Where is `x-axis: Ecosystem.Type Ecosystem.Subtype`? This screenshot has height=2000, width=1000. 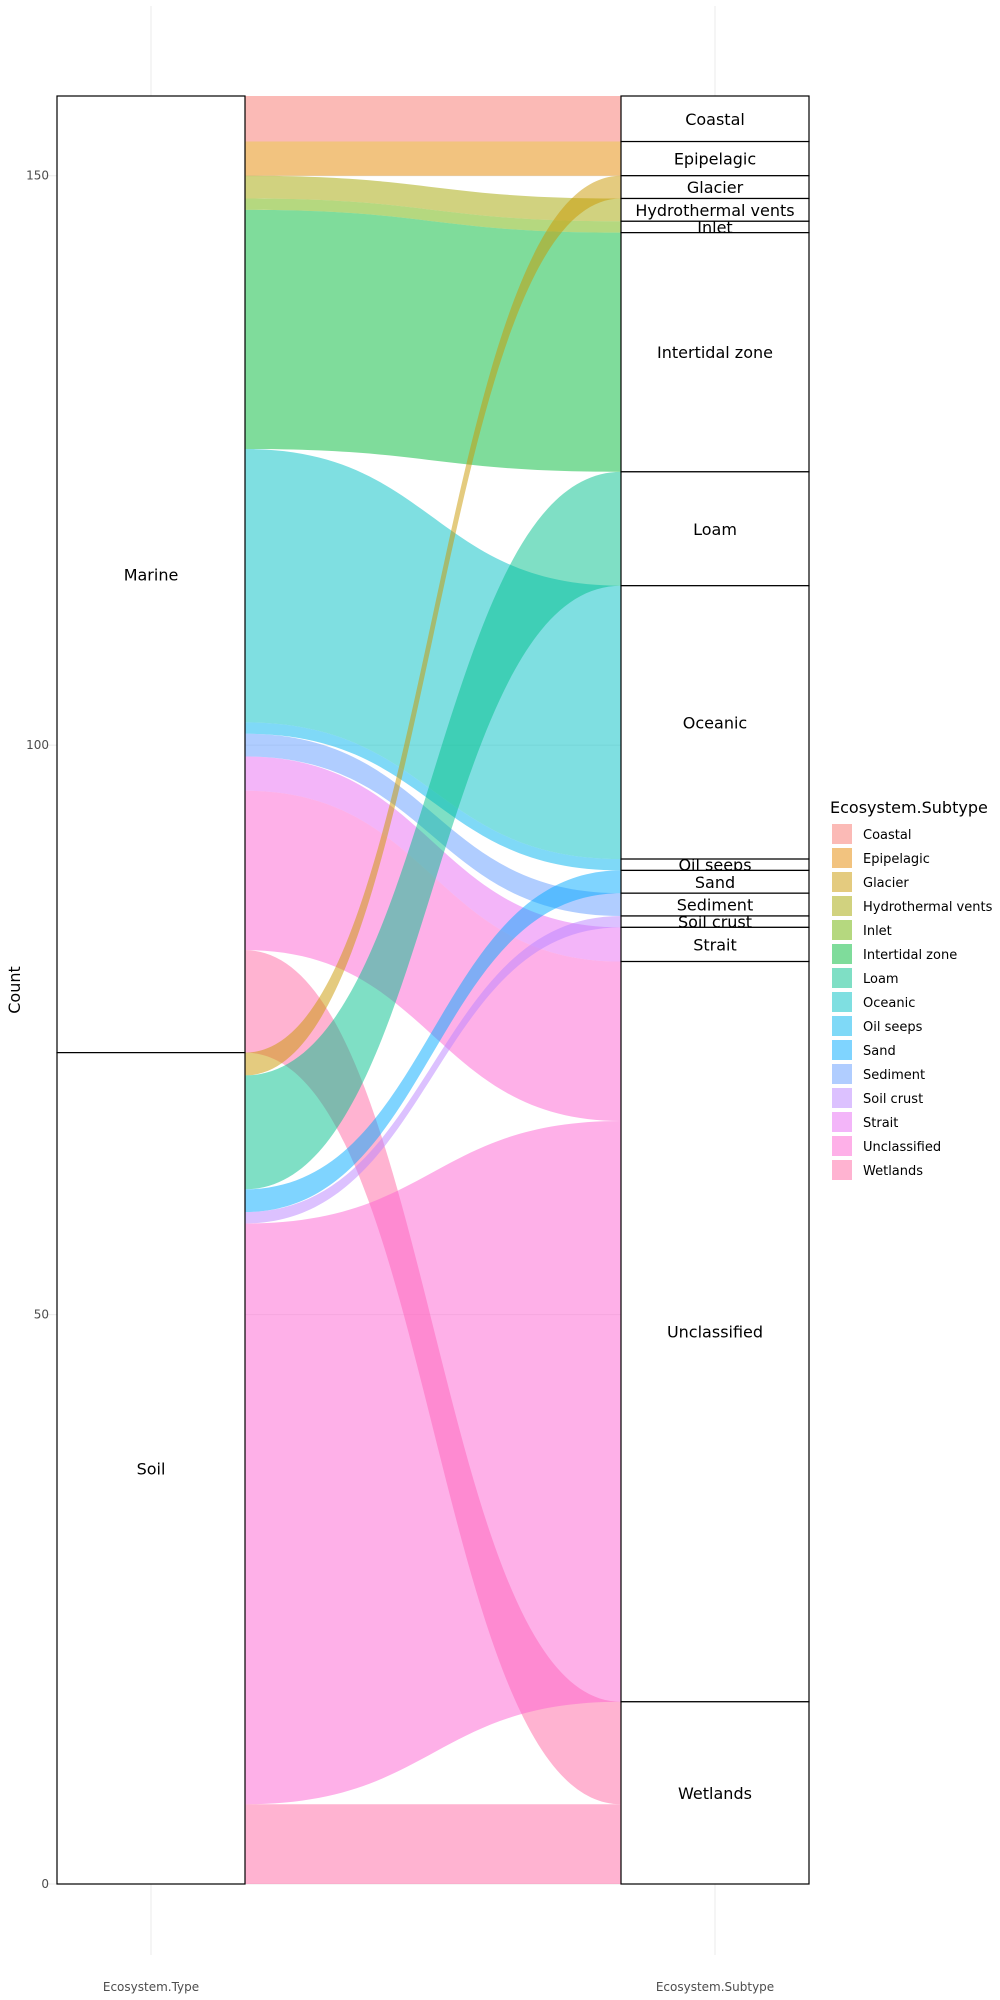 x-axis: Ecosystem.Type Ecosystem.Subtype is located at coordinates (438, 1987).